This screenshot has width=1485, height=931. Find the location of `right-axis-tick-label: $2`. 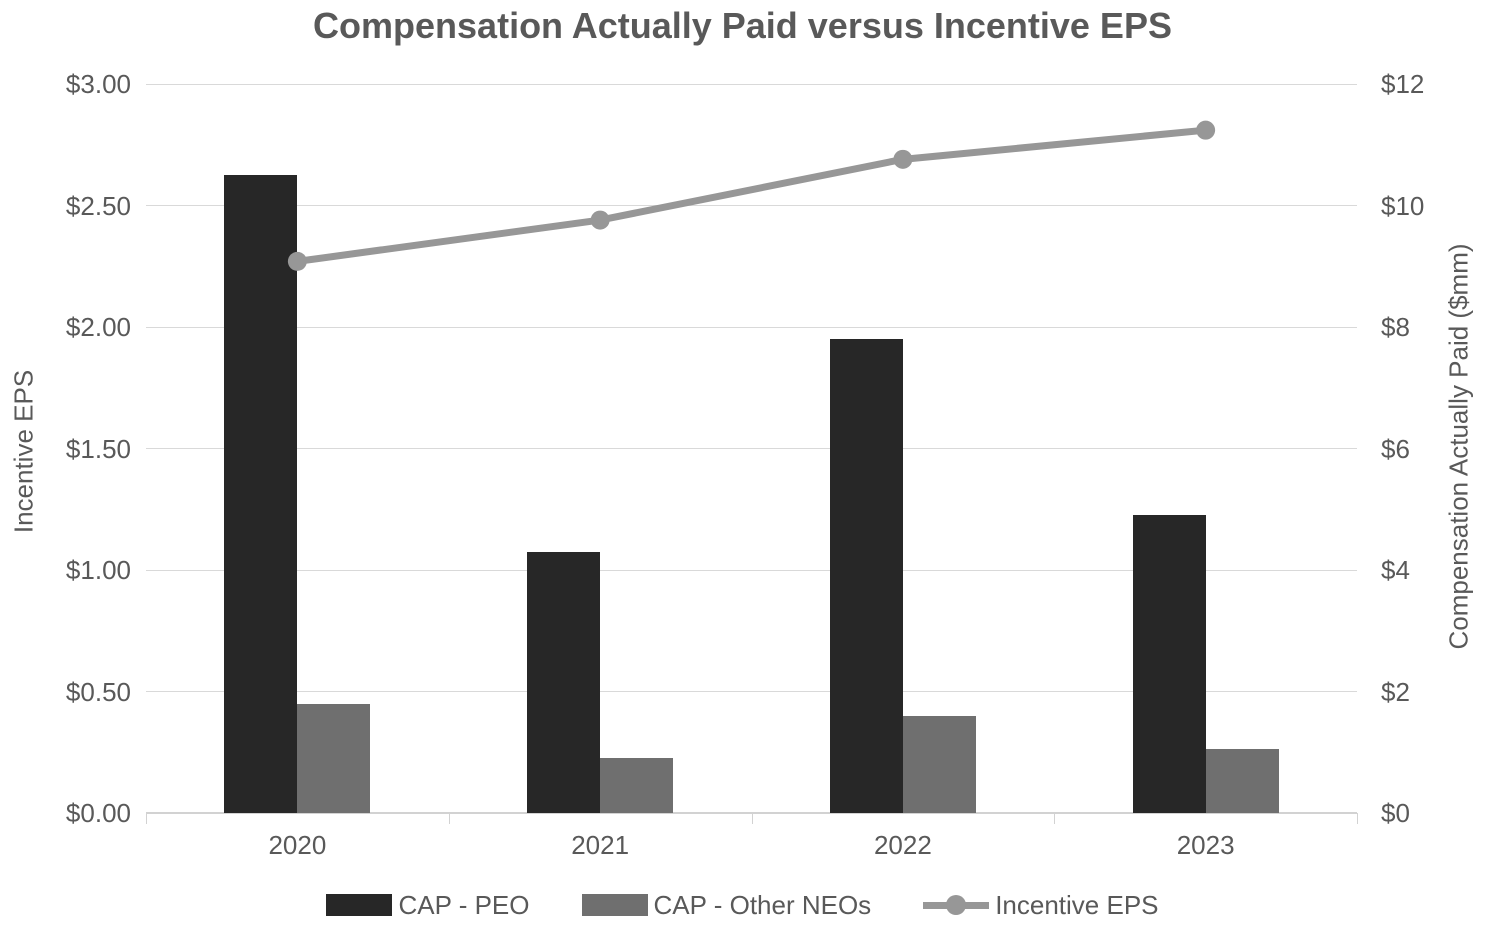

right-axis-tick-label: $2 is located at coordinates (1395, 691).